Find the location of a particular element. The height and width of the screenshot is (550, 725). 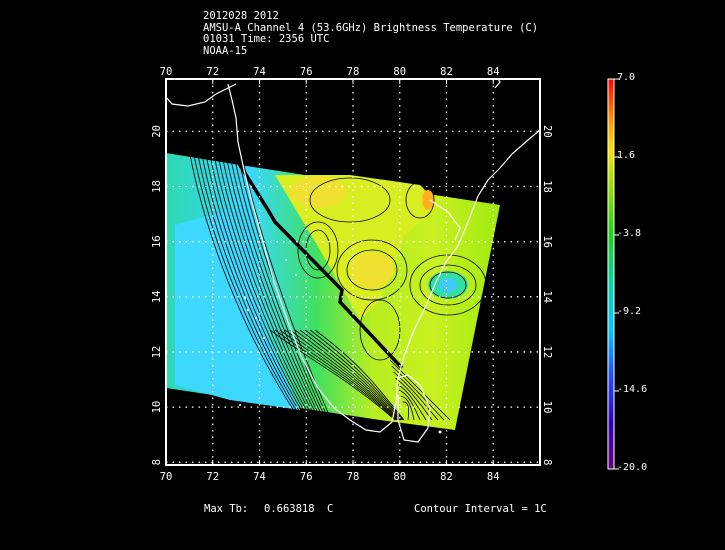

lon-ticks-top: 70 72 74 76 78 80 82 84 is located at coordinates (330, 75).